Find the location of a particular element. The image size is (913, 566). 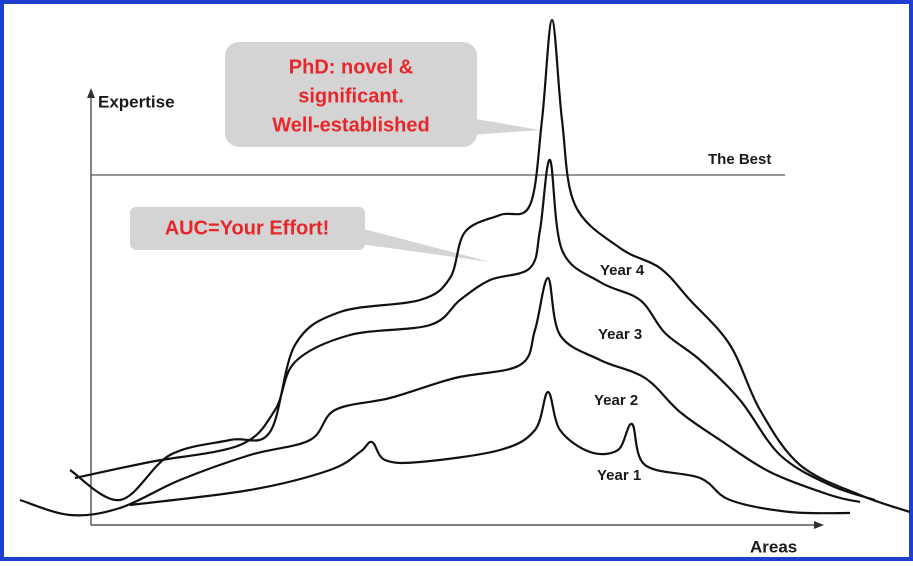

curve-label: Year 2 is located at coordinates (616, 400).